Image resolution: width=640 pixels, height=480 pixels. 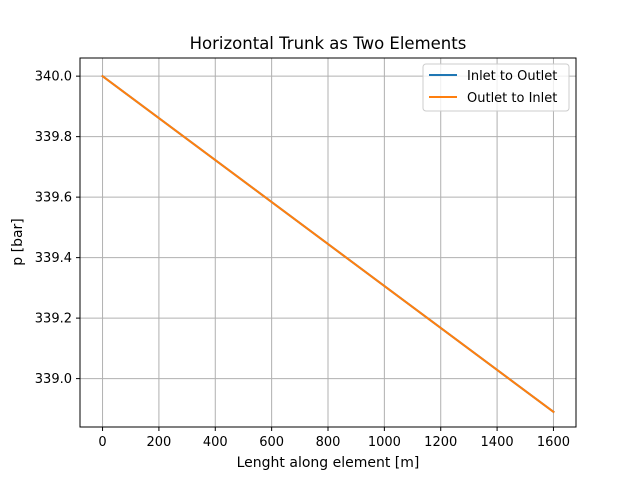 What do you see at coordinates (384, 442) in the screenshot?
I see `x-tick-label: 1000` at bounding box center [384, 442].